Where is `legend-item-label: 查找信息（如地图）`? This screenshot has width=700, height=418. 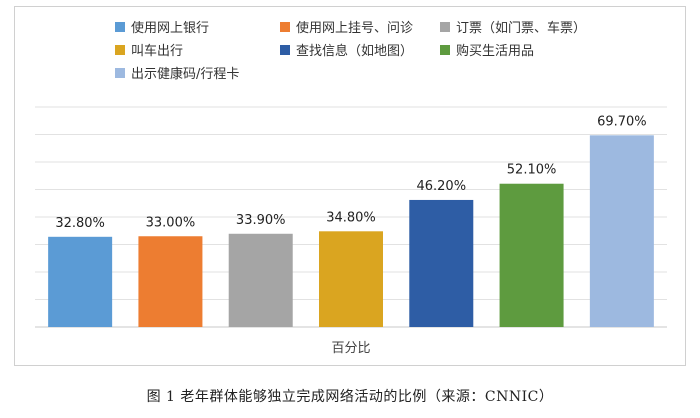 legend-item-label: 查找信息（如地图） is located at coordinates (354, 51).